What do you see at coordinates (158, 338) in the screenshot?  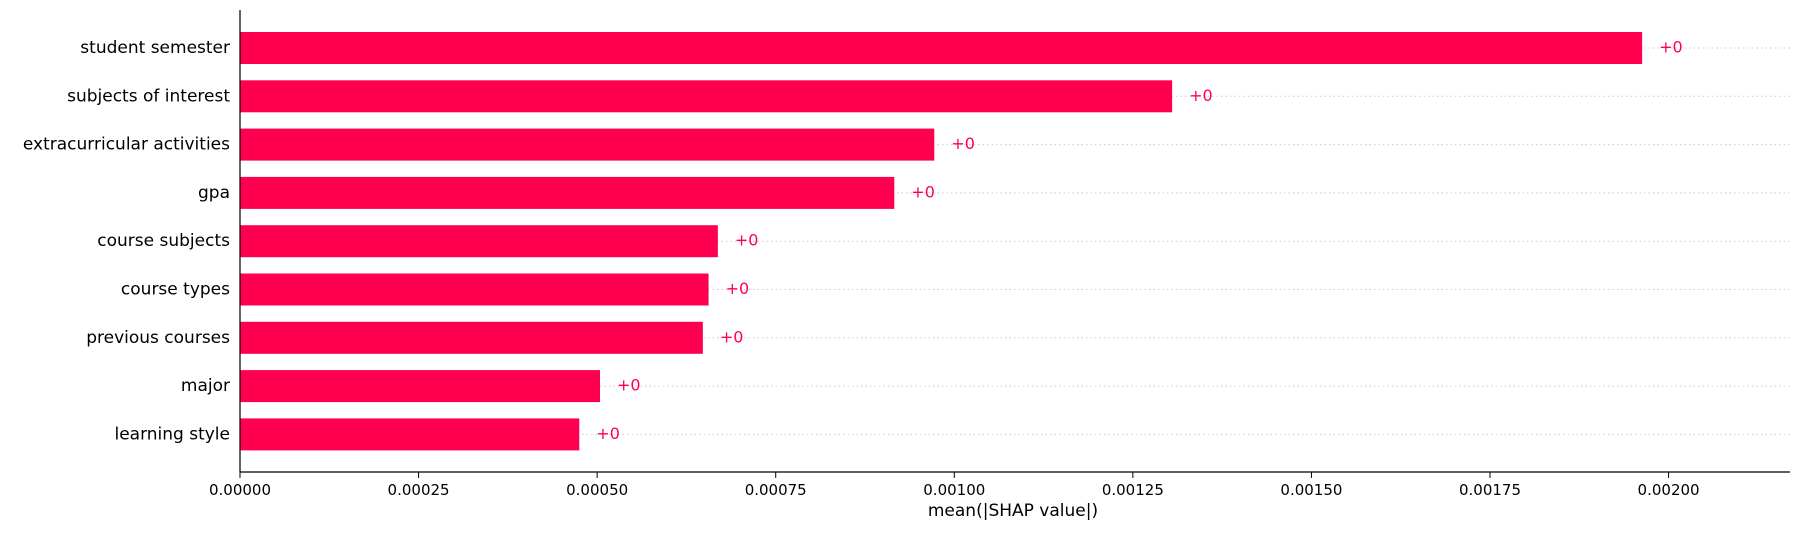 I see `category-label: previous courses` at bounding box center [158, 338].